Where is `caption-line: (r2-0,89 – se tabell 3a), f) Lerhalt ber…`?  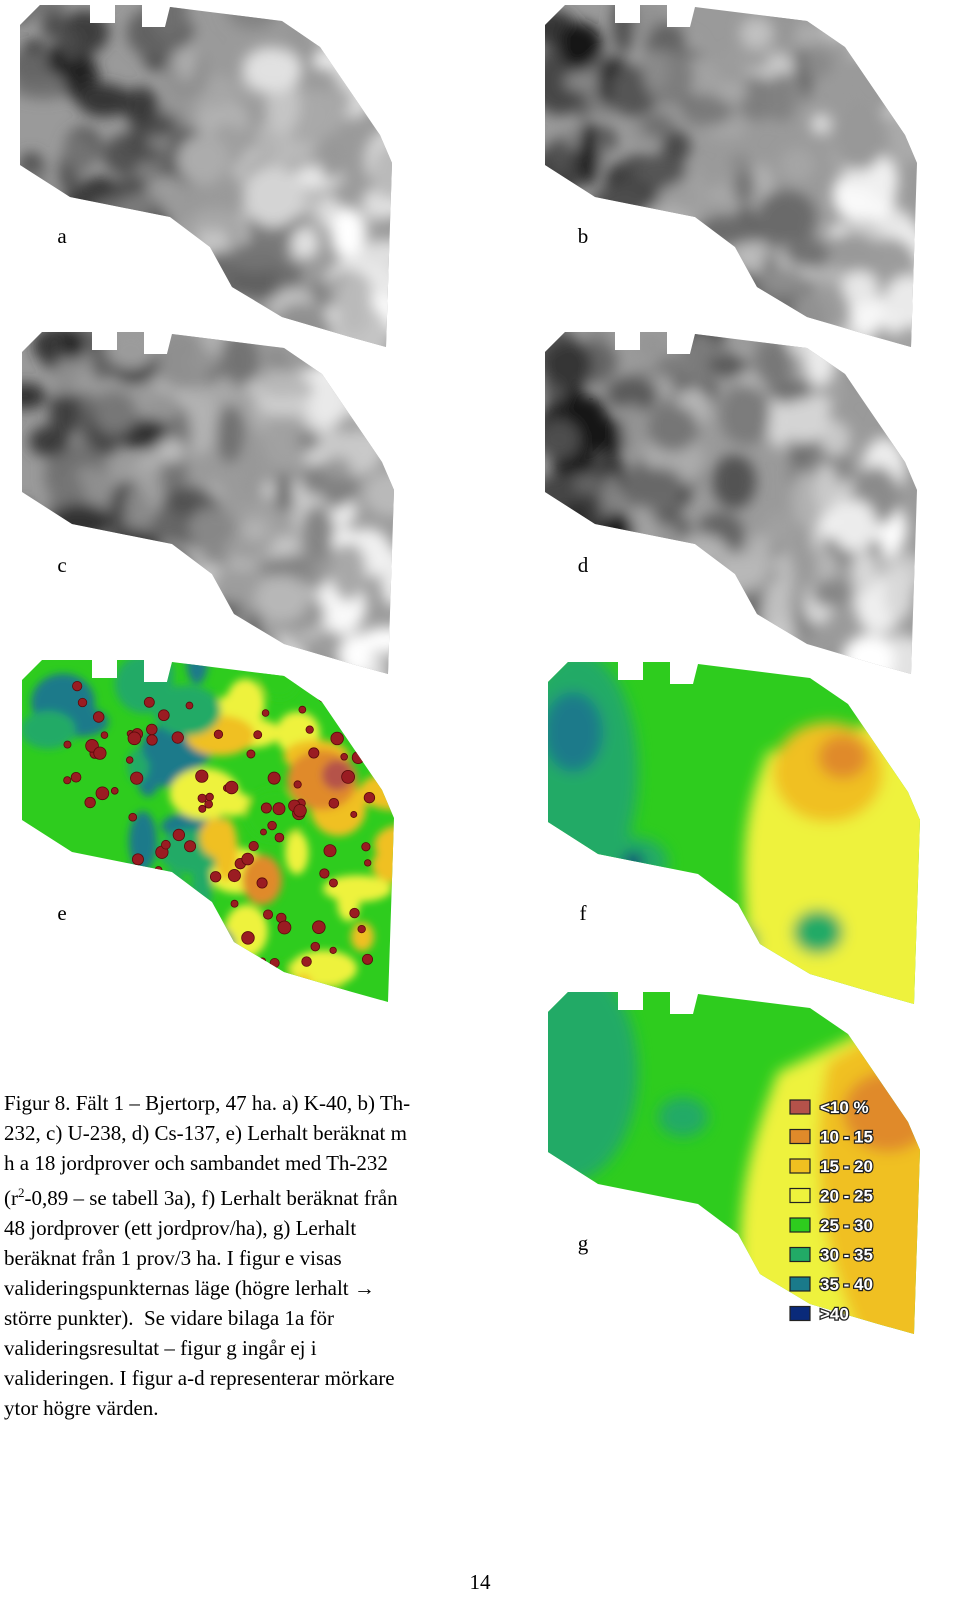
caption-line: (r2-0,89 – se tabell 3a), f) Lerhalt ber… is located at coordinates (207, 1195).